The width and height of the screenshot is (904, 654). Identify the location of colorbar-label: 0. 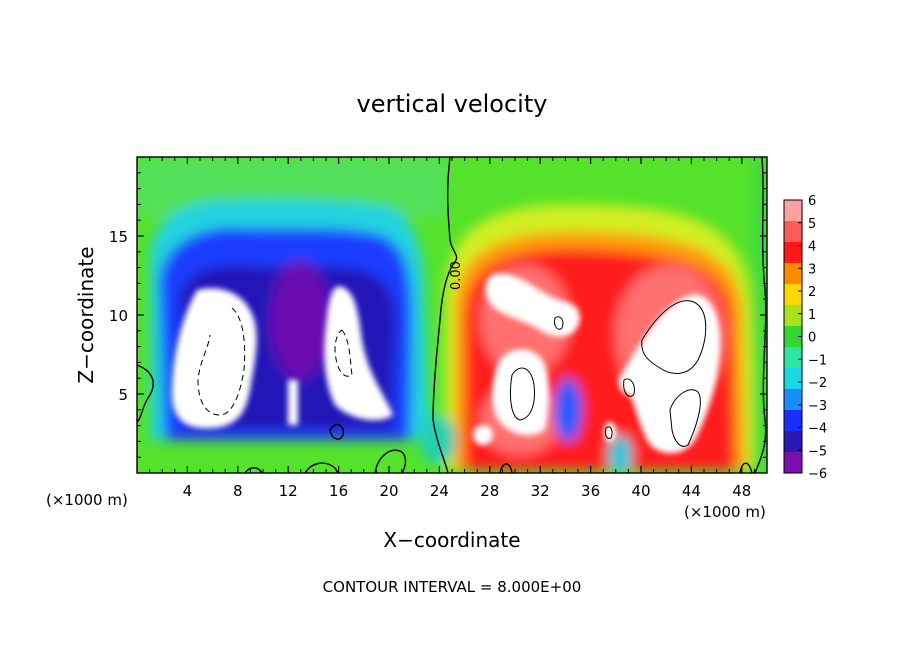
(812, 338).